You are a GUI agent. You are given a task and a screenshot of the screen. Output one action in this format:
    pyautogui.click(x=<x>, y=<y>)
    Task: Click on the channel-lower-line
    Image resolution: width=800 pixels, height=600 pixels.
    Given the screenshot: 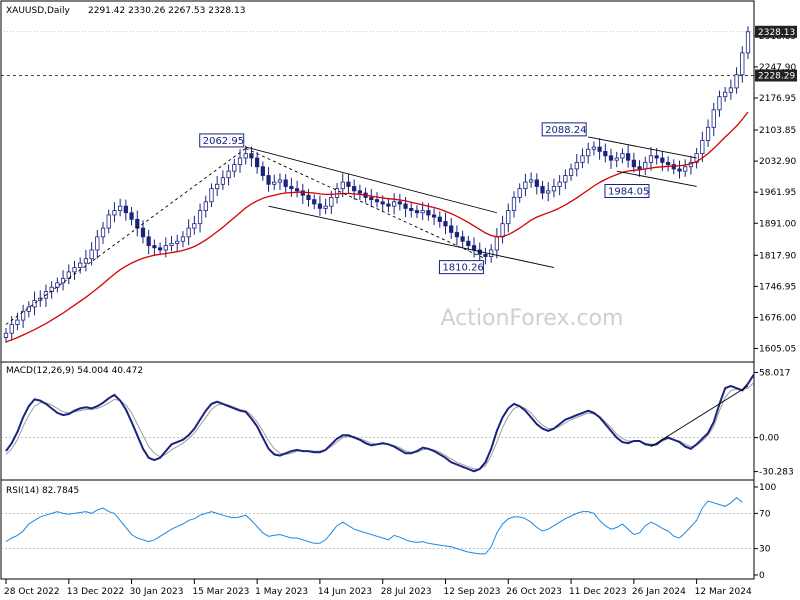 What is the action you would take?
    pyautogui.click(x=411, y=236)
    